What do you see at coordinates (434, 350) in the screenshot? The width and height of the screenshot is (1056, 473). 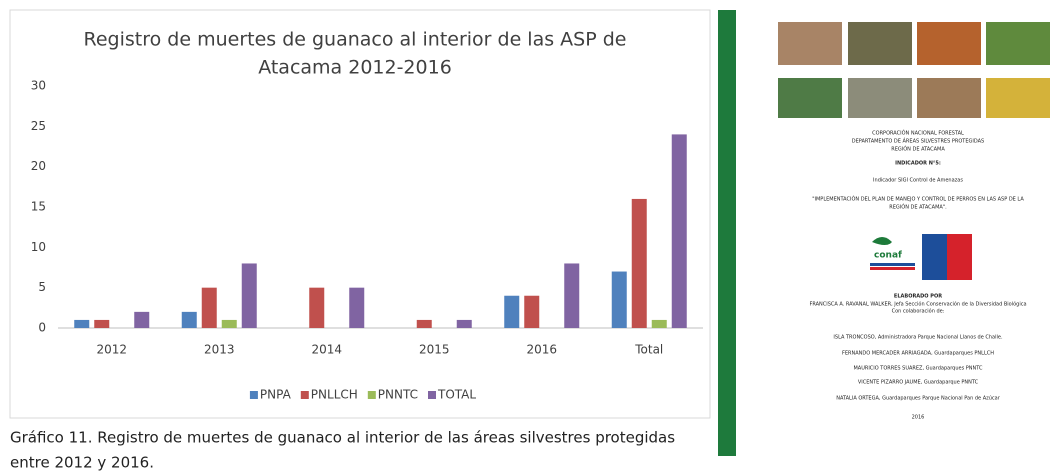 I see `x-tick-label: 2015` at bounding box center [434, 350].